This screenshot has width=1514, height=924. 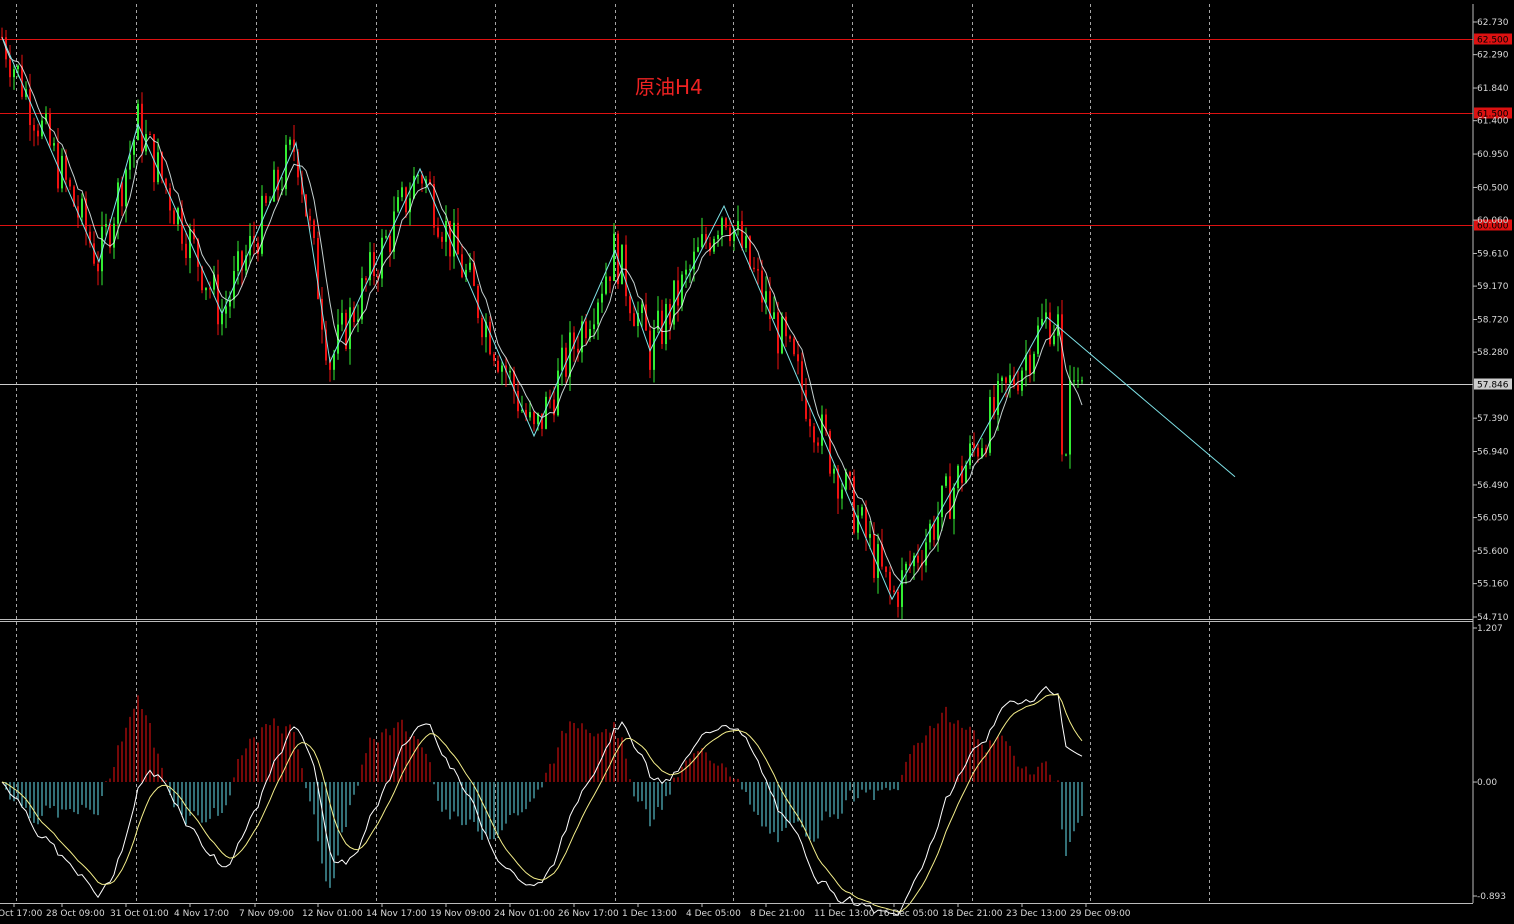 I want to click on level-label: 62.500, so click(x=1493, y=41).